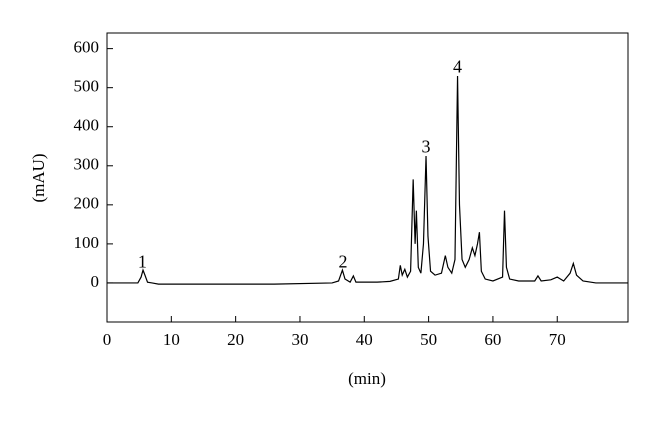 The image size is (660, 423). What do you see at coordinates (87, 164) in the screenshot?
I see `y-tick-label: 300` at bounding box center [87, 164].